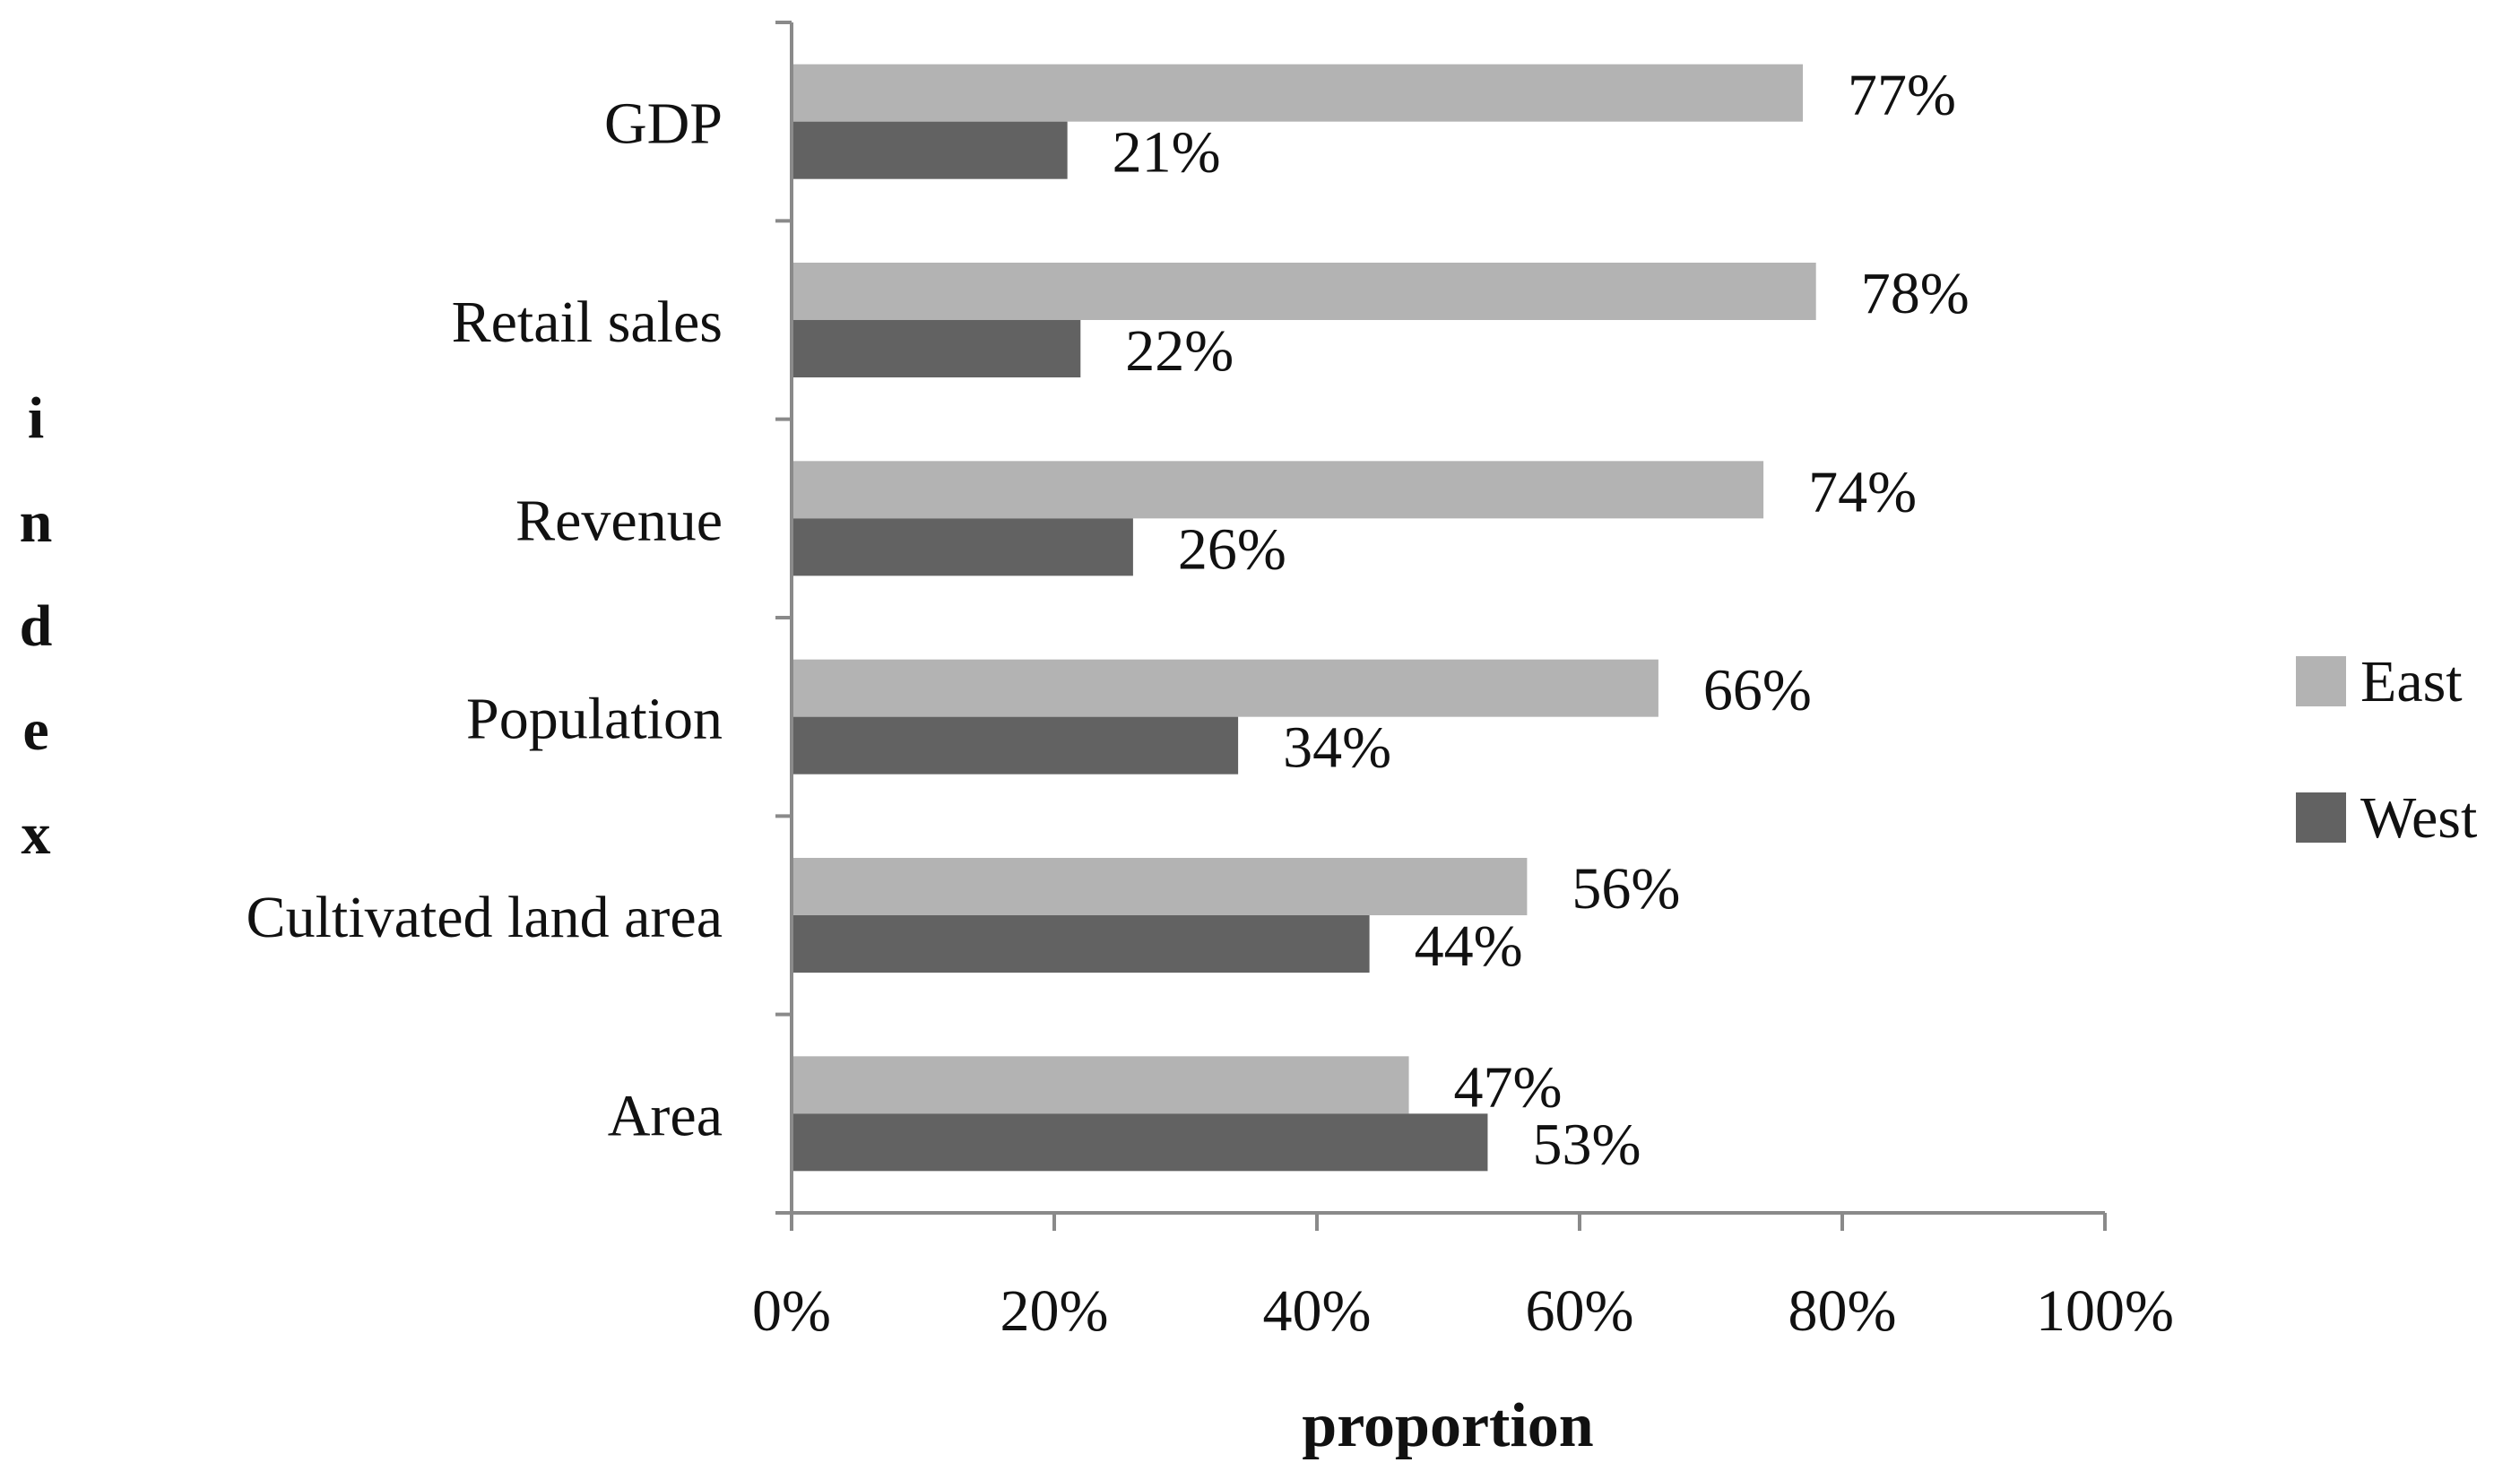 The image size is (2520, 1480). I want to click on bar-east-cultivated-land-area, so click(1160, 886).